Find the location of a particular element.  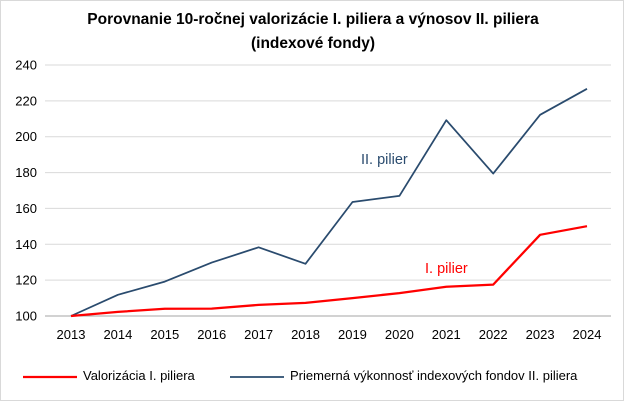

x-tick-label: 2014 is located at coordinates (117, 334).